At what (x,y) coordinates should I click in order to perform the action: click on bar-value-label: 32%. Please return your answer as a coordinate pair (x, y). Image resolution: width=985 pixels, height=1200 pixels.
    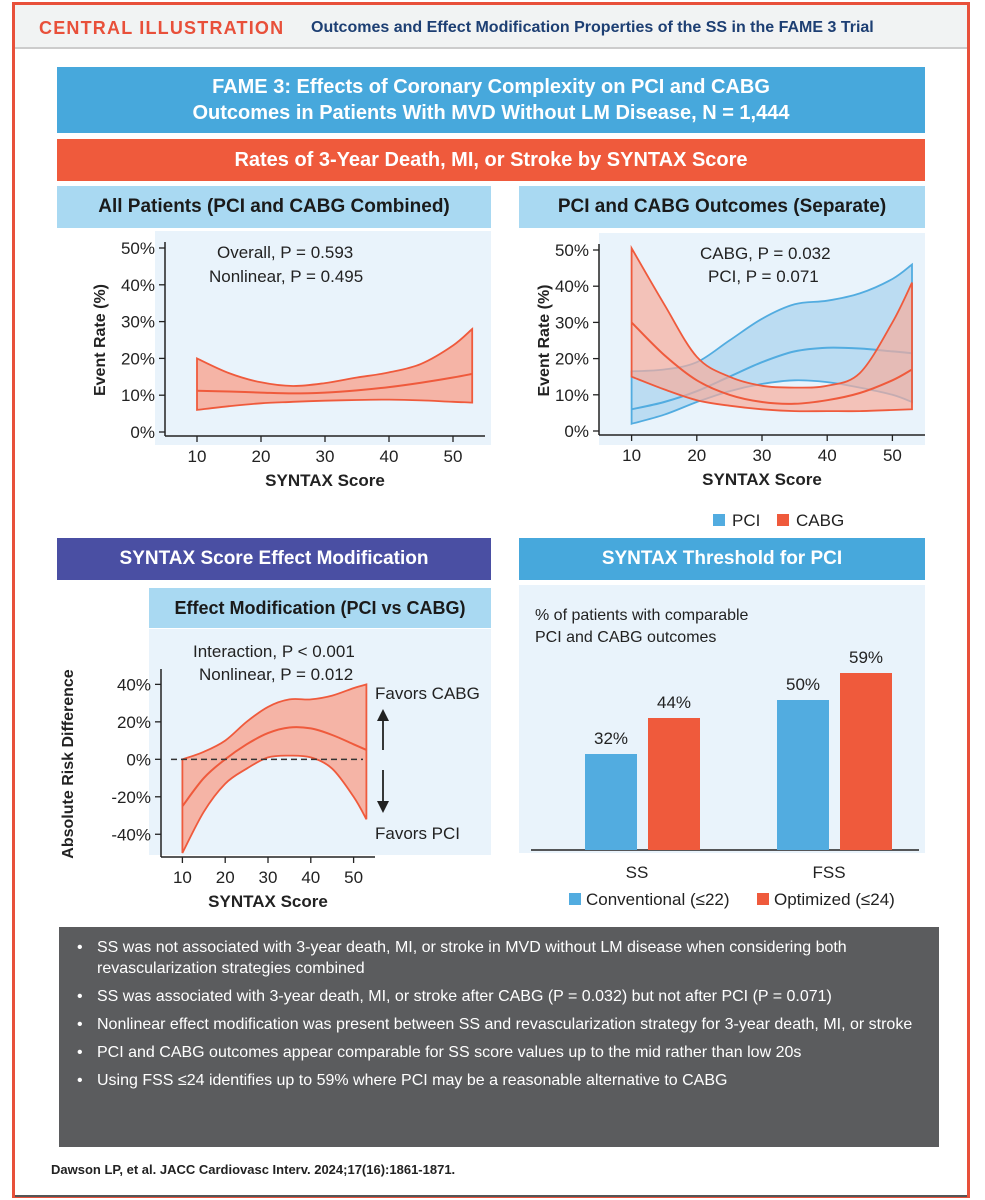
    Looking at the image, I should click on (611, 738).